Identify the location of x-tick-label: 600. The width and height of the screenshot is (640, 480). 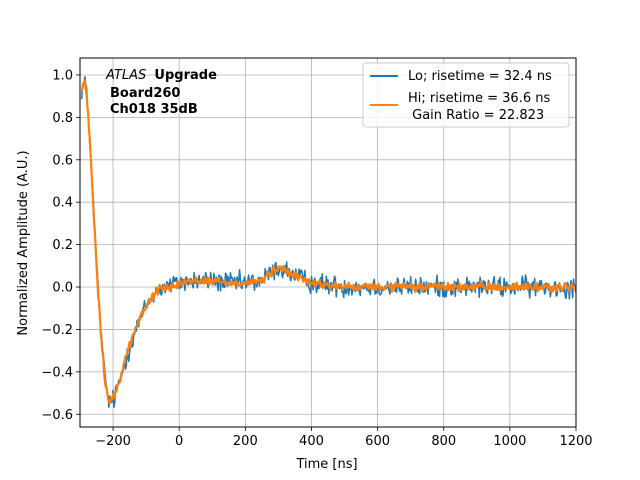
(377, 441).